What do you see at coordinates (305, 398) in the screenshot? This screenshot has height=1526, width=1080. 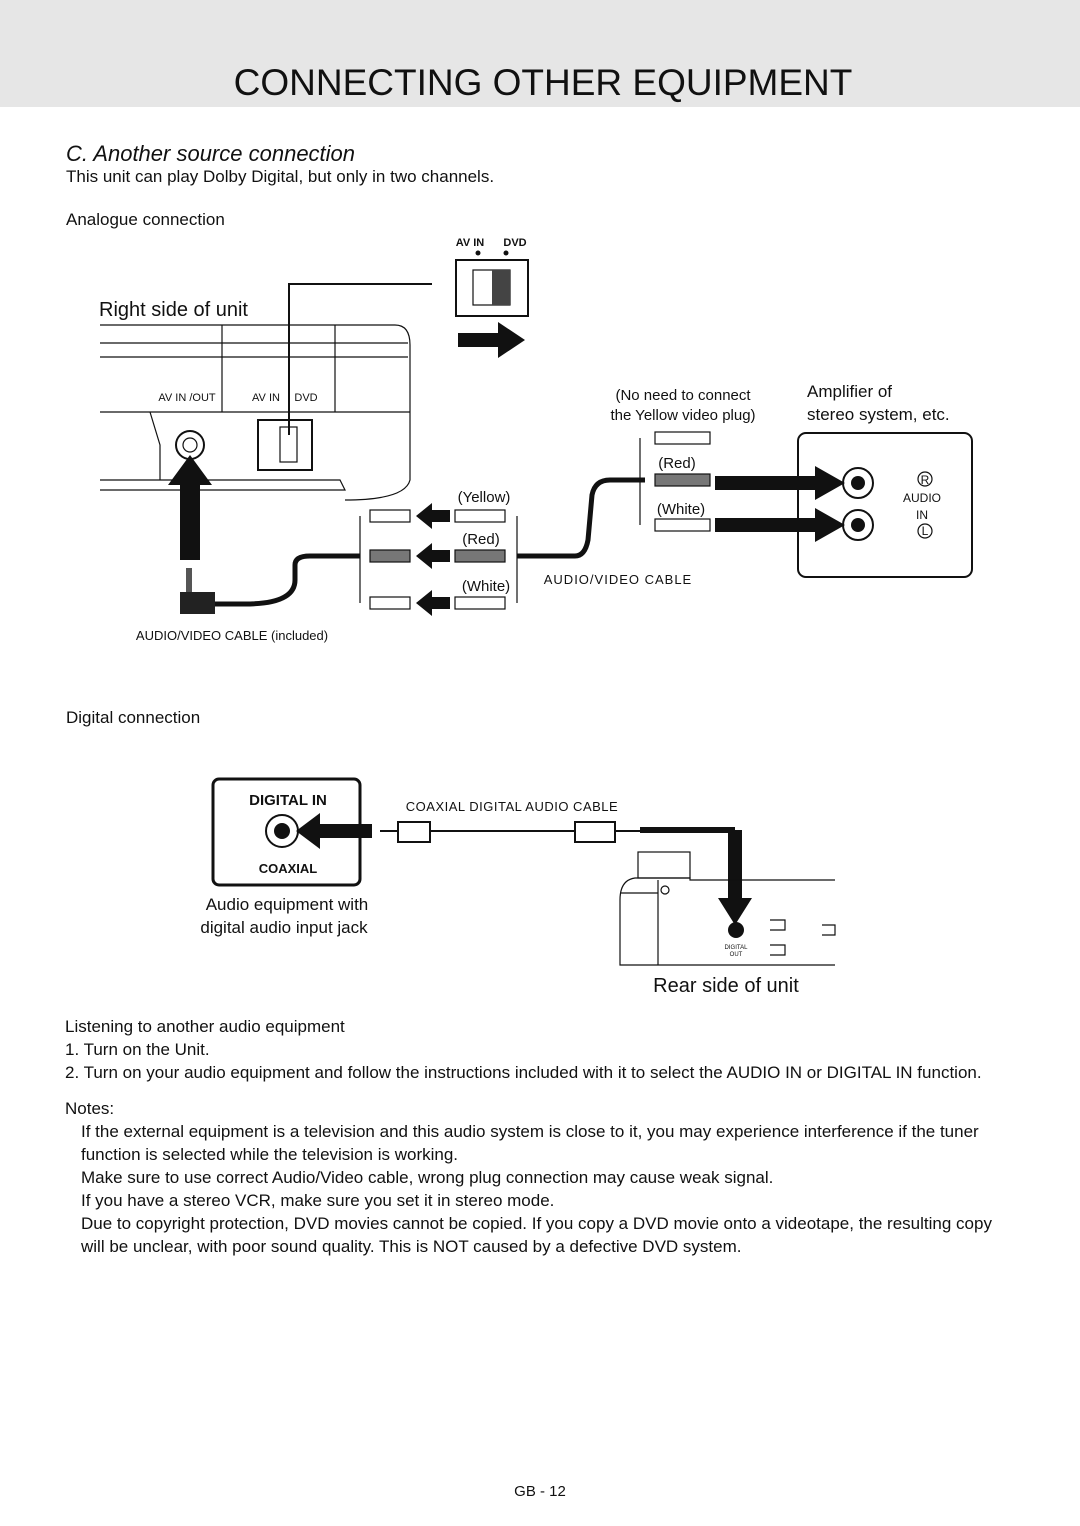 I see `port-label: DVD` at bounding box center [305, 398].